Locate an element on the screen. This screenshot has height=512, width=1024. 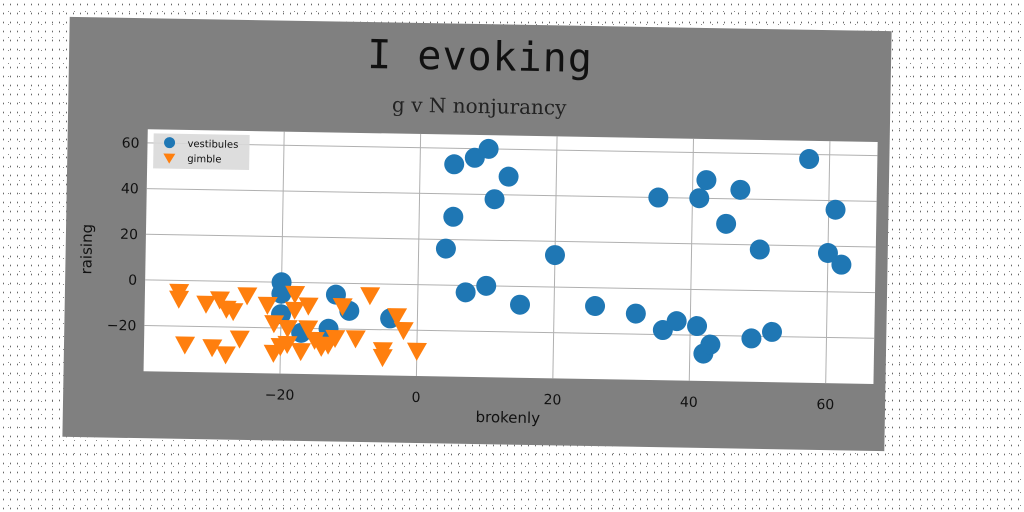
legend-box is located at coordinates (201, 152).